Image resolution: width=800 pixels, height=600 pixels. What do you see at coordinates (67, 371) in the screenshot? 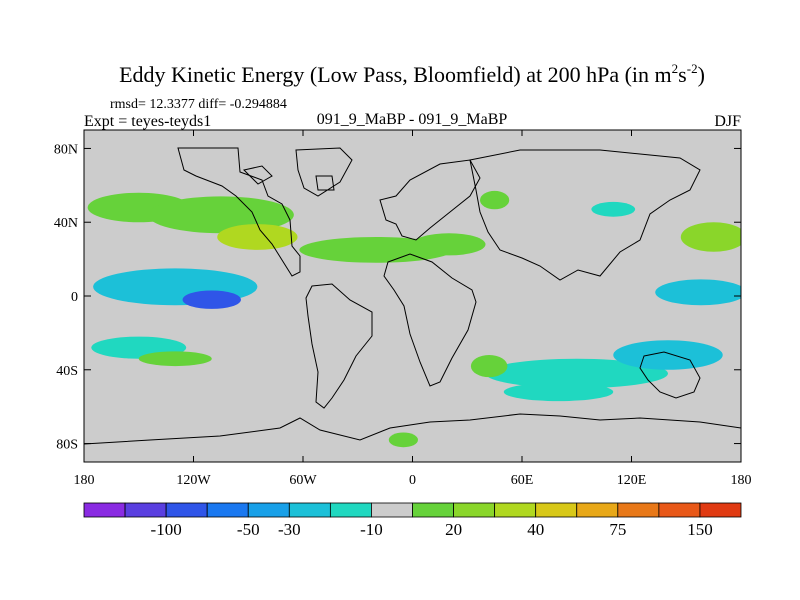
I see `y-tick-label-3: 40S` at bounding box center [67, 371].